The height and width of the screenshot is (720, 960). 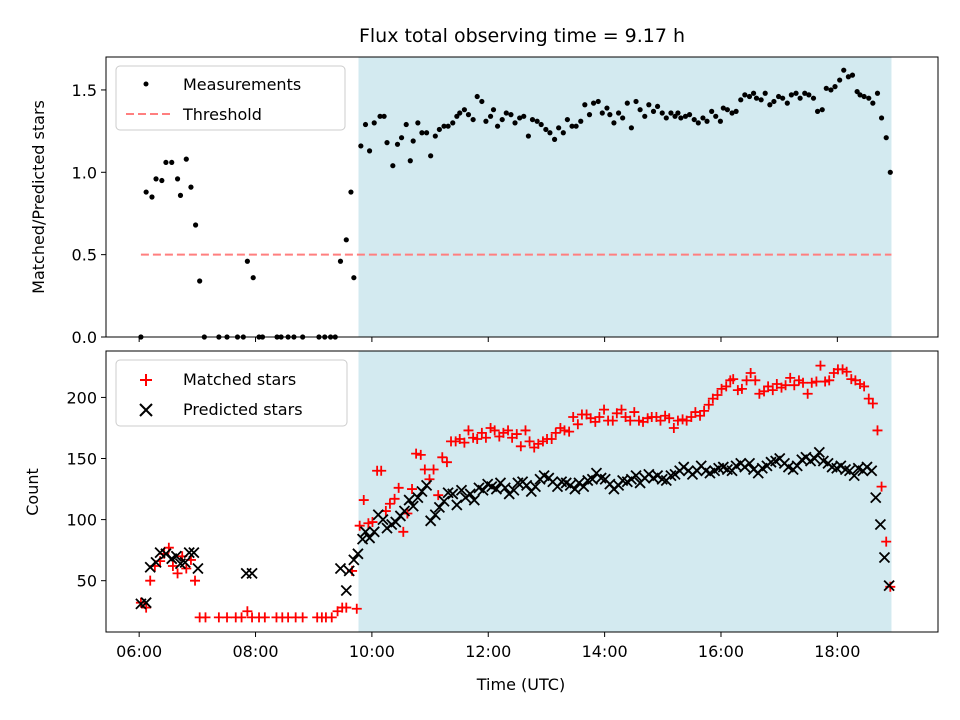 I want to click on legend-measurements-label: Measurements, so click(x=242, y=84).